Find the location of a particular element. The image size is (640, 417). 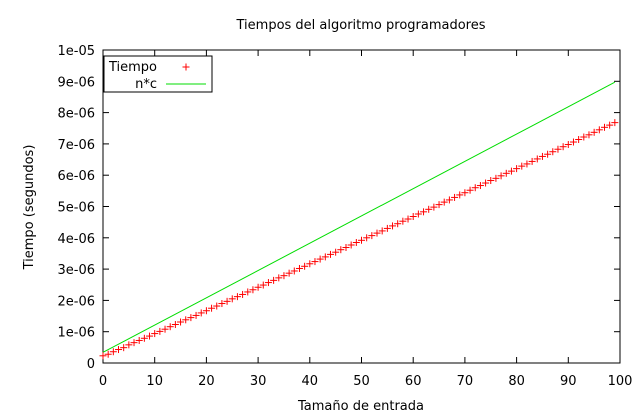

y-axis-title: Tiempo (segundos) is located at coordinates (29, 208).